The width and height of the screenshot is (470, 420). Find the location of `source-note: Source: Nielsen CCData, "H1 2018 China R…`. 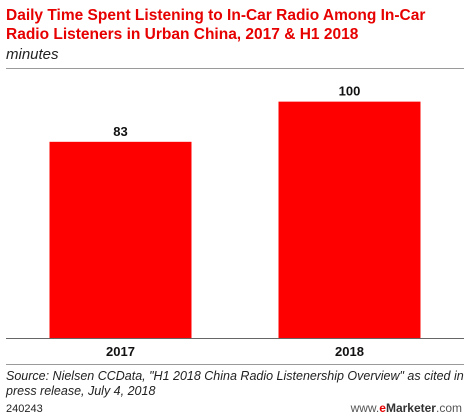

source-note: Source: Nielsen CCData, "H1 2018 China R… is located at coordinates (235, 383).